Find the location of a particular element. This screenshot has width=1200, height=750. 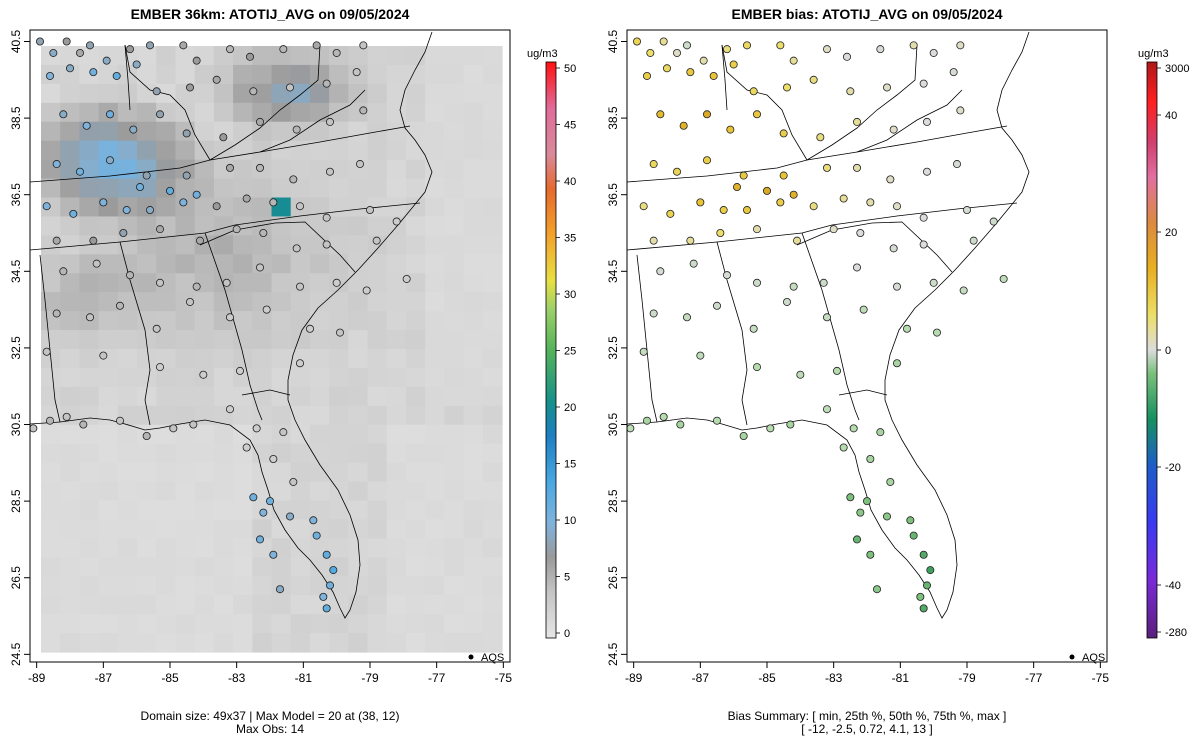

x-tick-label: -77 is located at coordinates (1034, 678).